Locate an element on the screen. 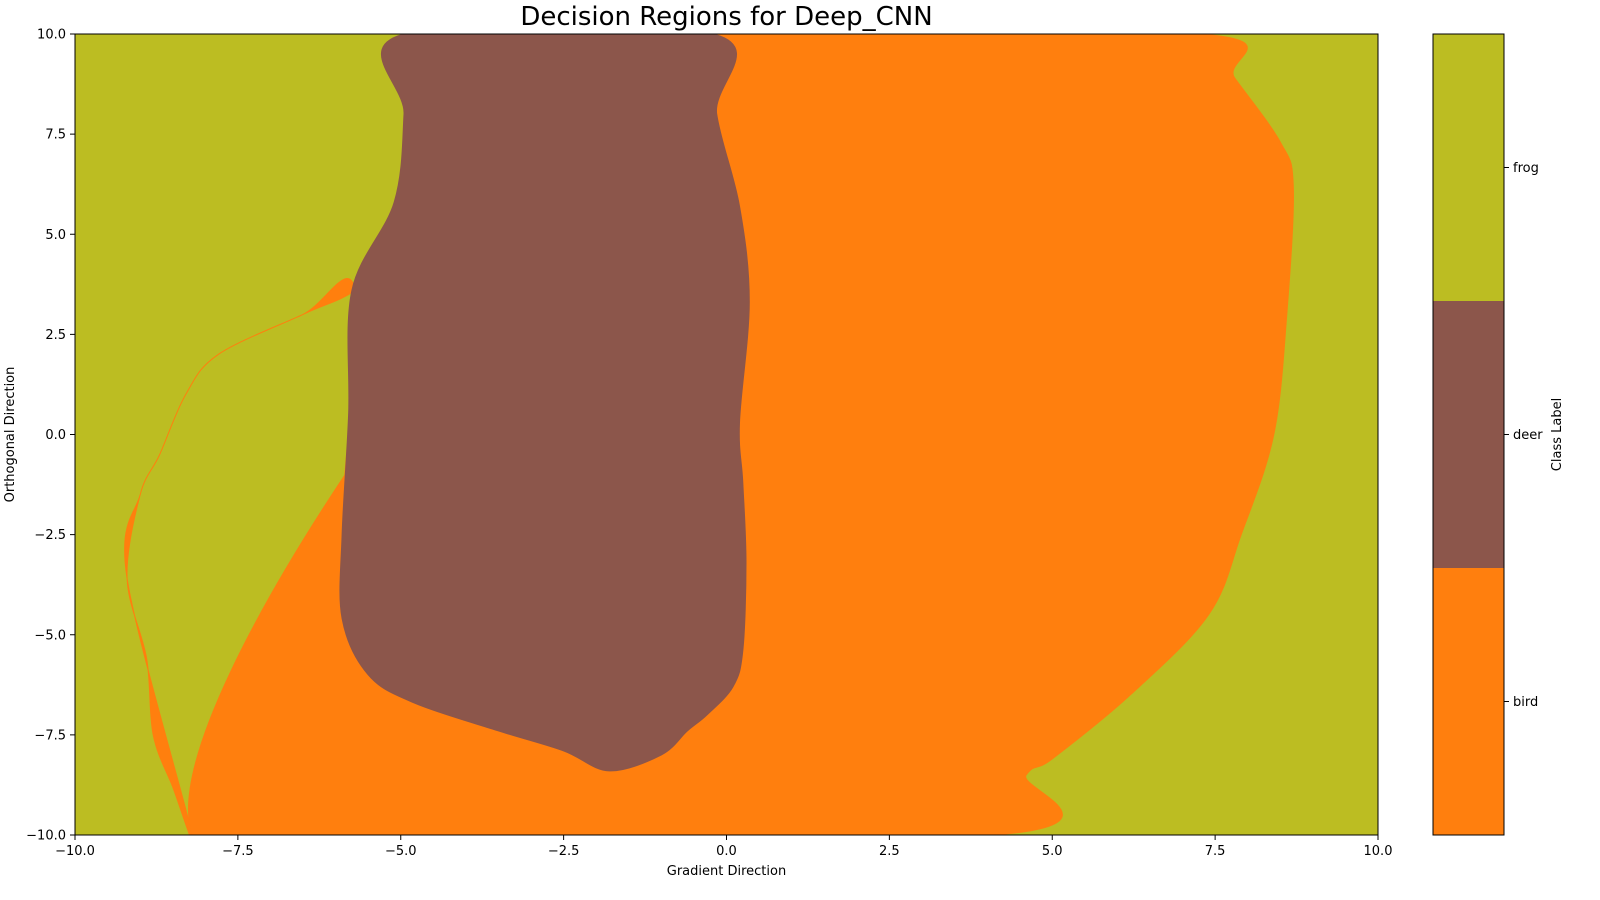 The width and height of the screenshot is (1600, 900). x-tick-label: −5.0 is located at coordinates (401, 851).